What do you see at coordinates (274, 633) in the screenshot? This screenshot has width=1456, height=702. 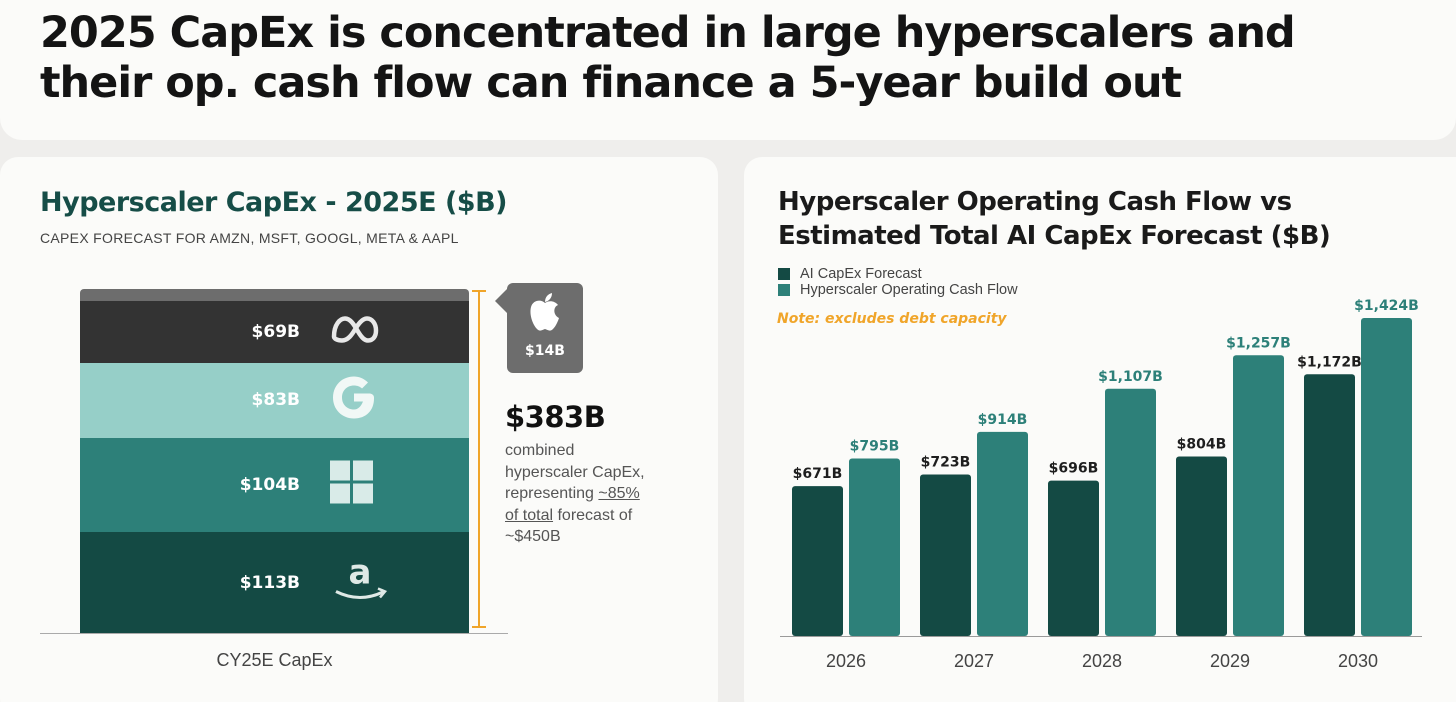 I see `left-baseline` at bounding box center [274, 633].